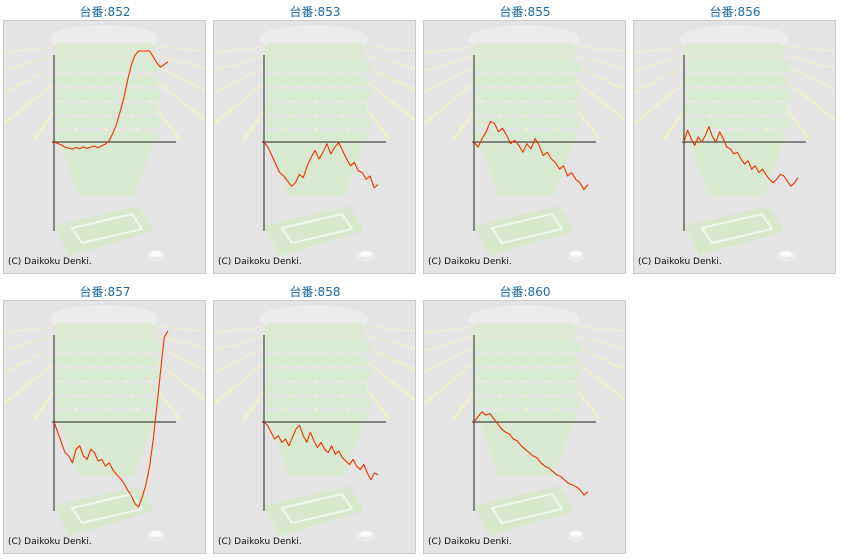 This screenshot has height=560, width=842. I want to click on machine-cell-855: 台番:855 (C) Daikoku Denki., so click(525, 140).